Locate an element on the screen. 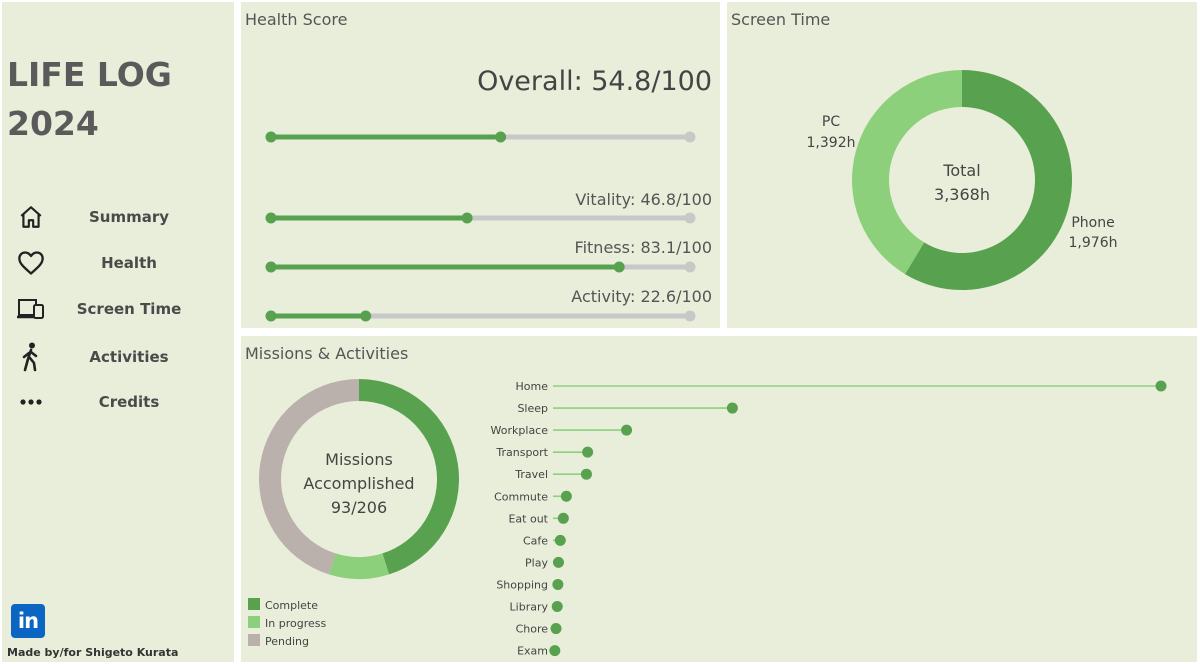 The width and height of the screenshot is (1200, 664). overall-score: Overall: 54.8/100 is located at coordinates (594, 81).